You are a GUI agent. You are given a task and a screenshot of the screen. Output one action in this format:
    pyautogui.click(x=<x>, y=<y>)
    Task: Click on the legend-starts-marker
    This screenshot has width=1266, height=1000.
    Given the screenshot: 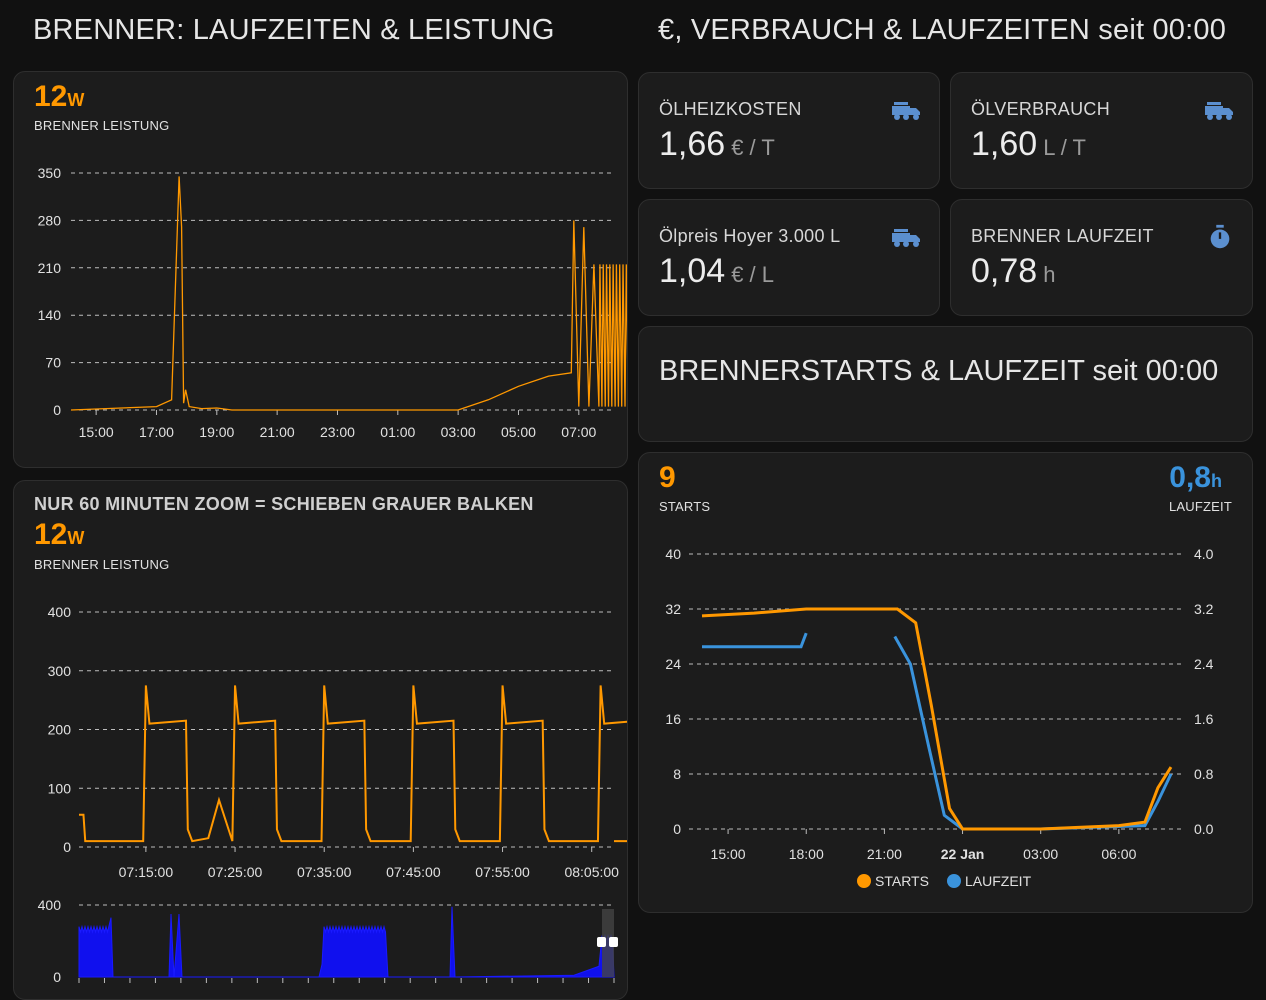 What is the action you would take?
    pyautogui.click(x=864, y=881)
    